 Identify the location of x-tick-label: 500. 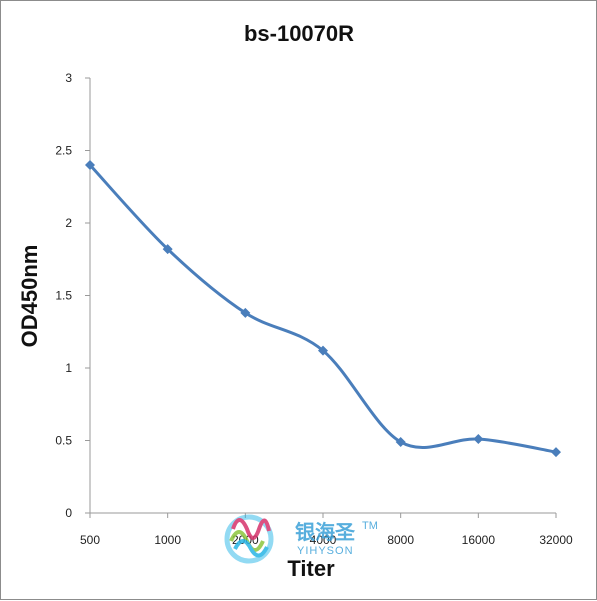
(90, 540).